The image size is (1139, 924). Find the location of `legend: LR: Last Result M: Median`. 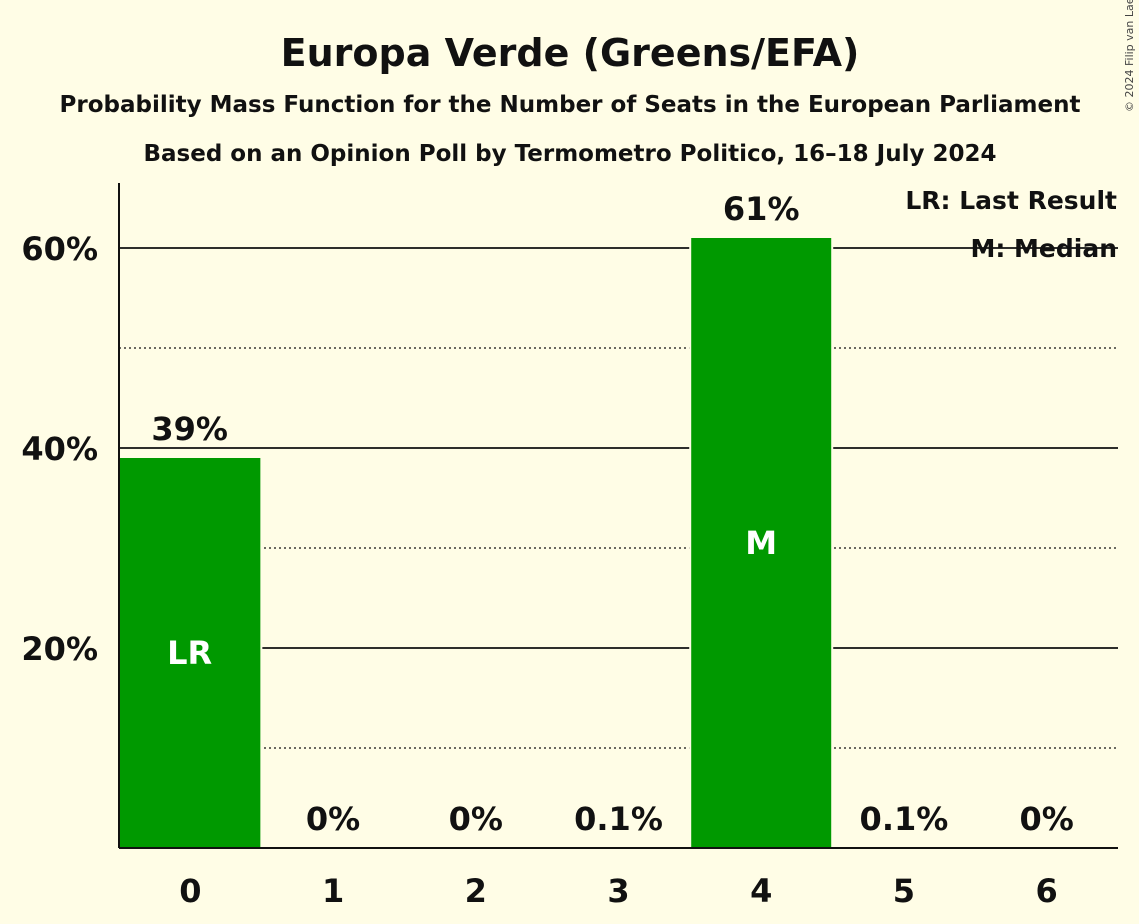

legend: LR: Last Result M: Median is located at coordinates (1011, 224).